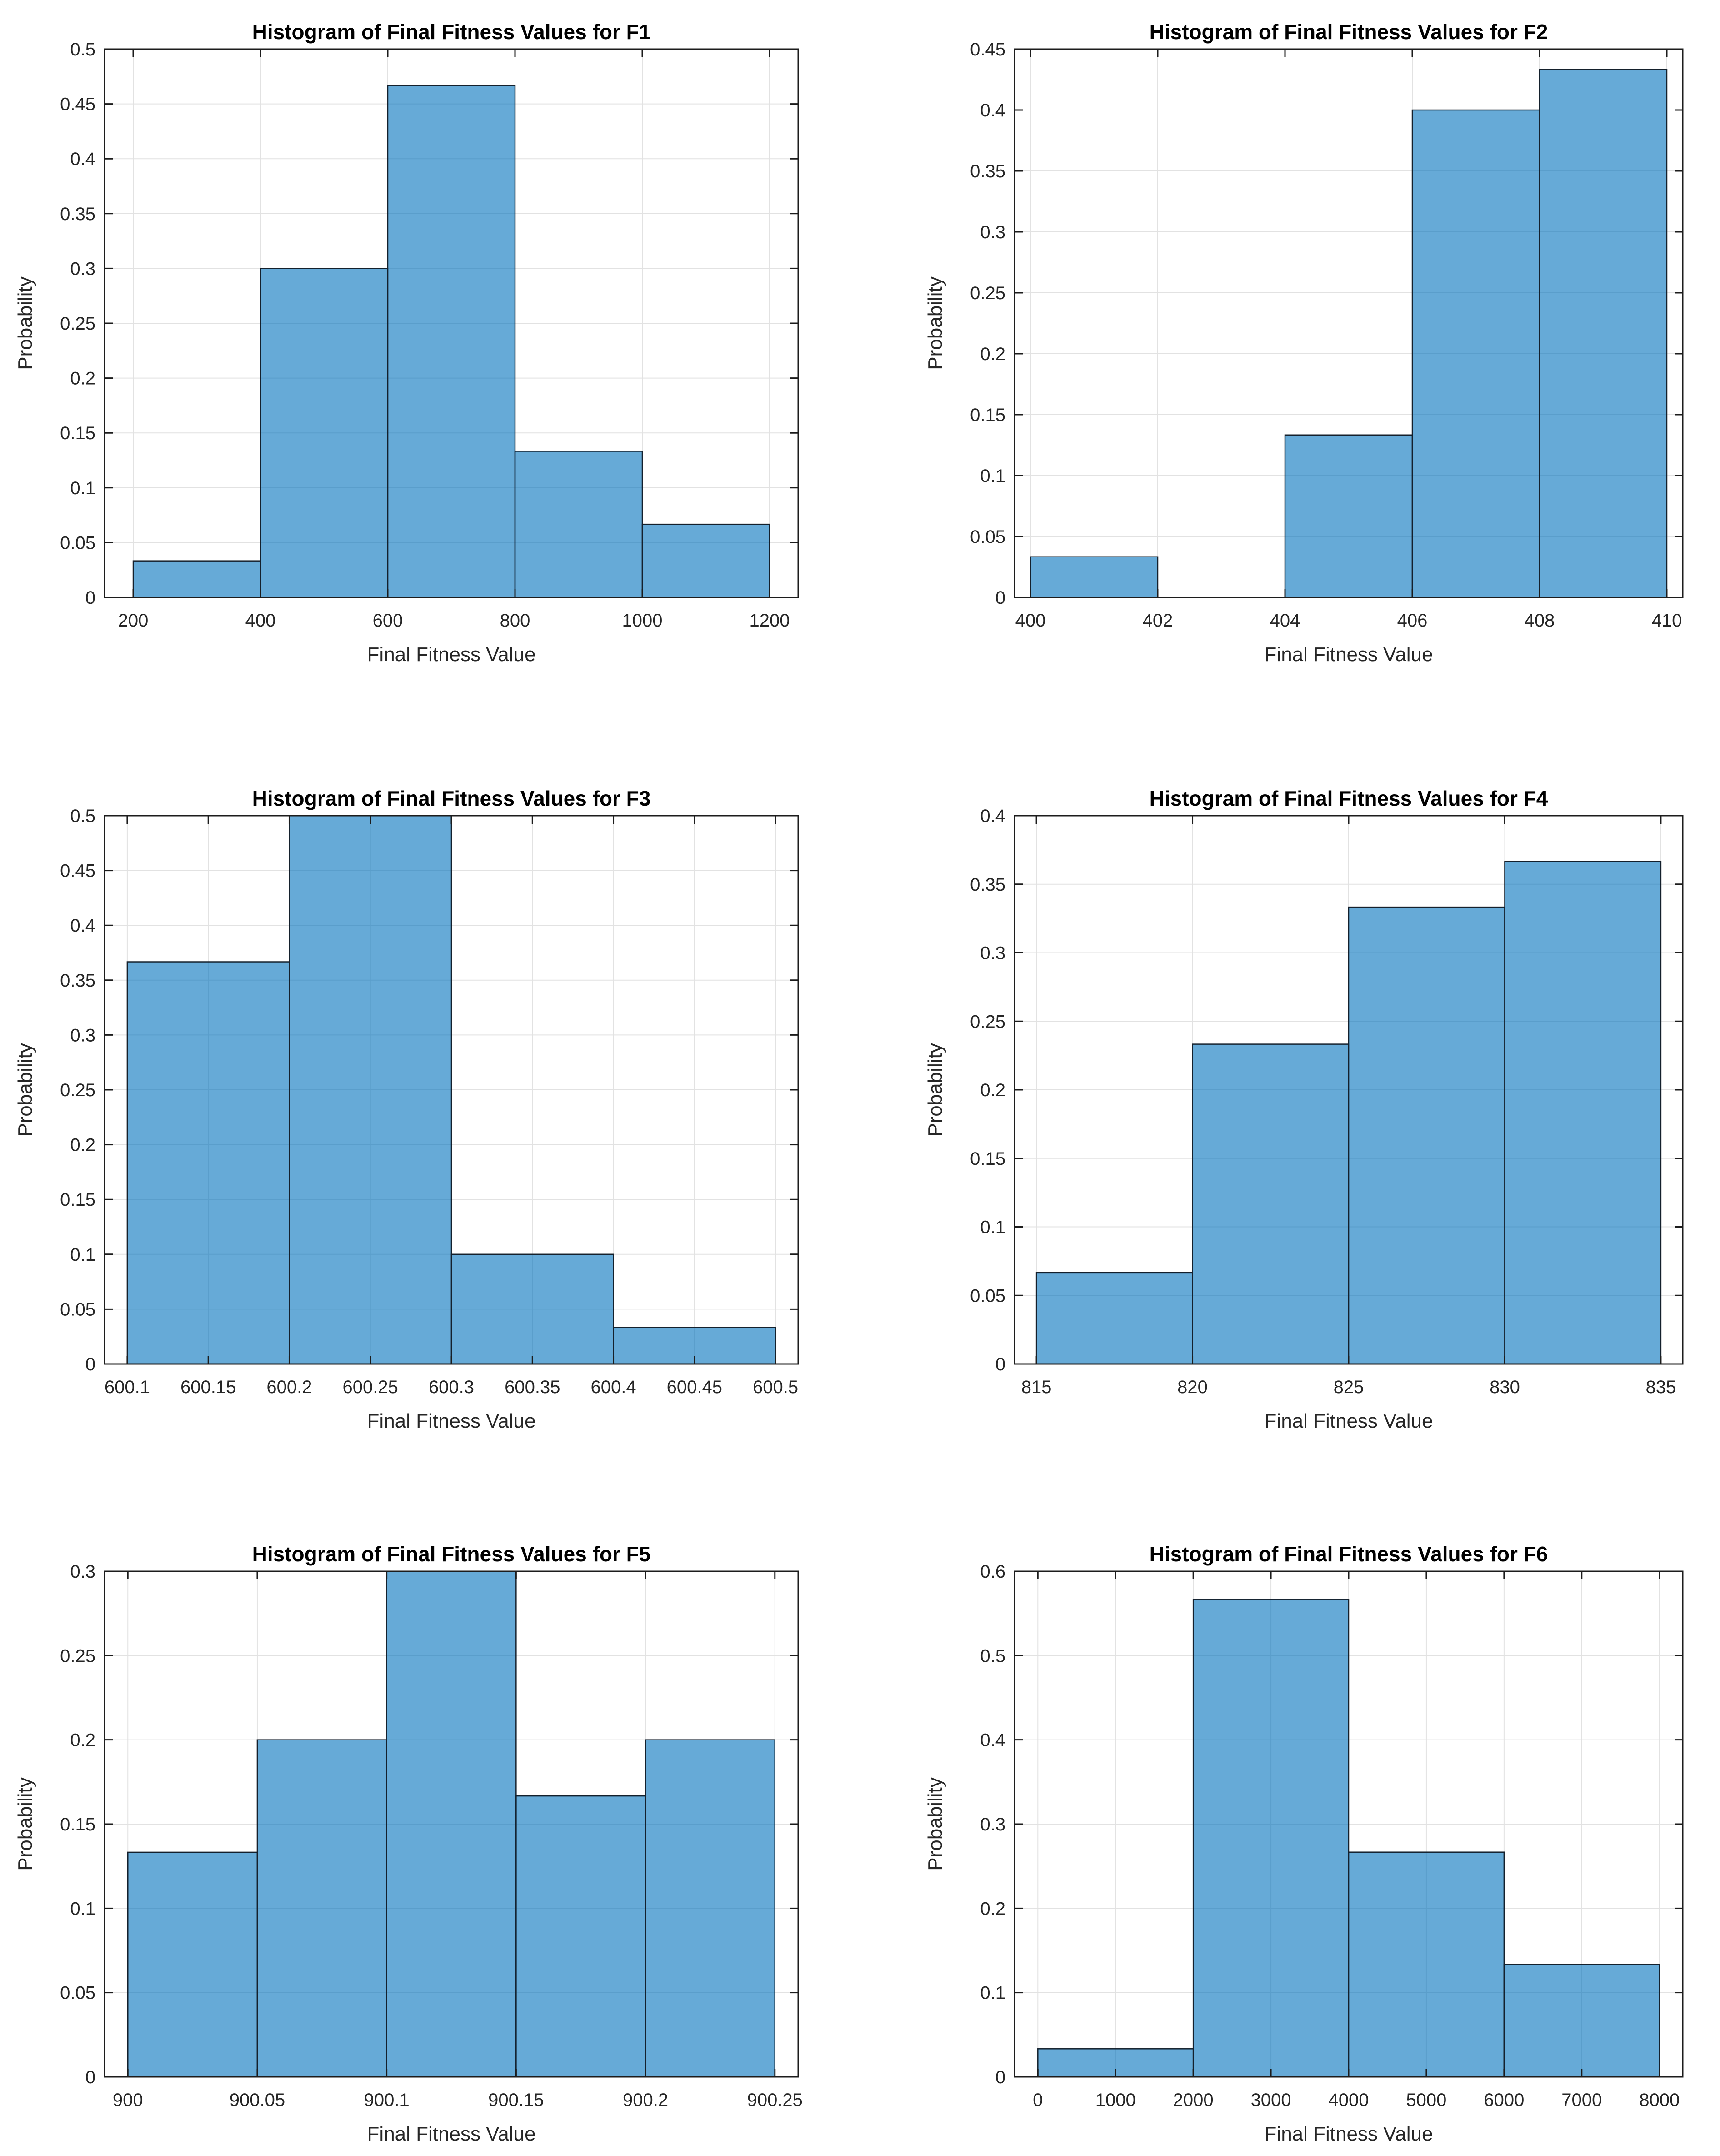 Image resolution: width=1720 pixels, height=2156 pixels. What do you see at coordinates (1659, 2100) in the screenshot?
I see `x-tick-label: 8000` at bounding box center [1659, 2100].